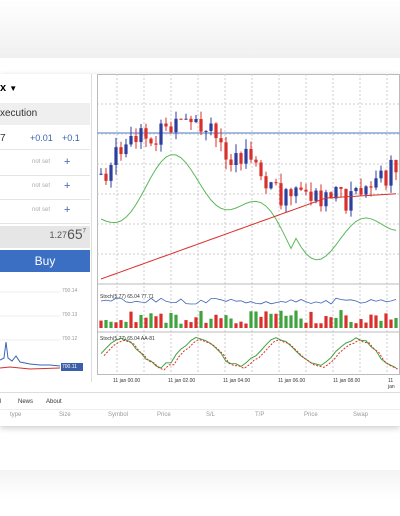 The height and width of the screenshot is (516, 400). What do you see at coordinates (164, 415) in the screenshot?
I see `column-header: Price` at bounding box center [164, 415].